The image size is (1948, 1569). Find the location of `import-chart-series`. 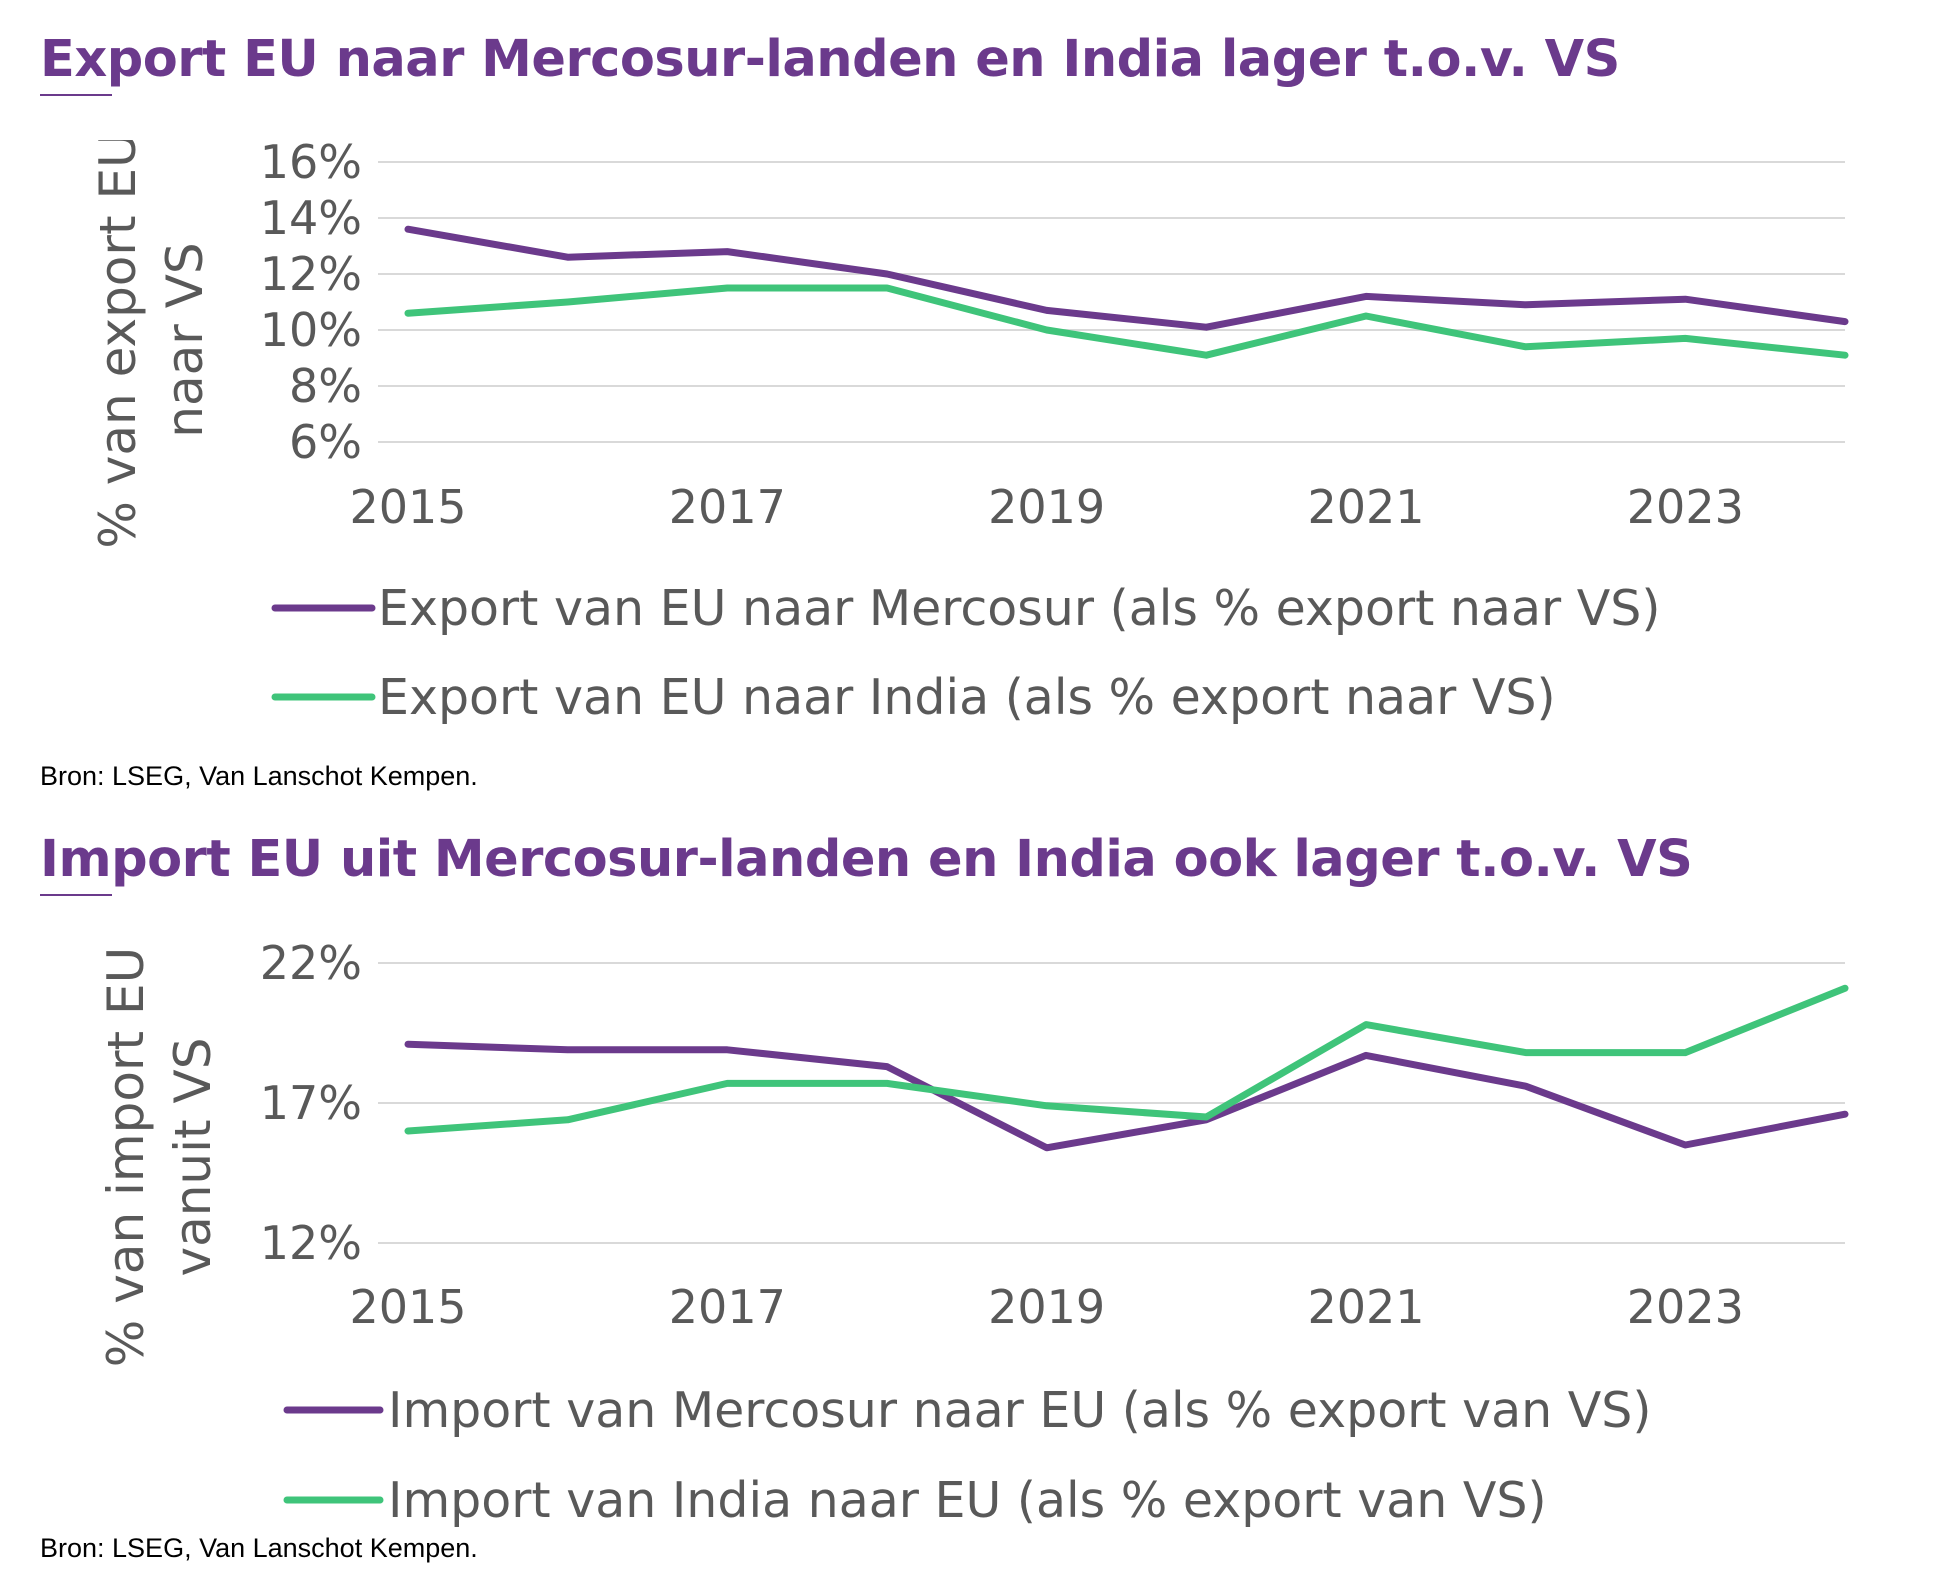

import-chart-series is located at coordinates (1126, 1068).